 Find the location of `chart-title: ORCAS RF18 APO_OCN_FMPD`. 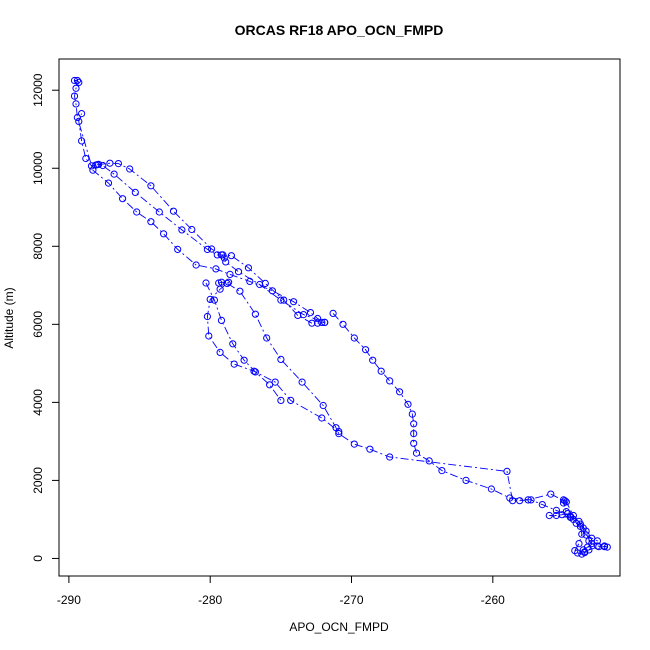

chart-title: ORCAS RF18 APO_OCN_FMPD is located at coordinates (339, 30).